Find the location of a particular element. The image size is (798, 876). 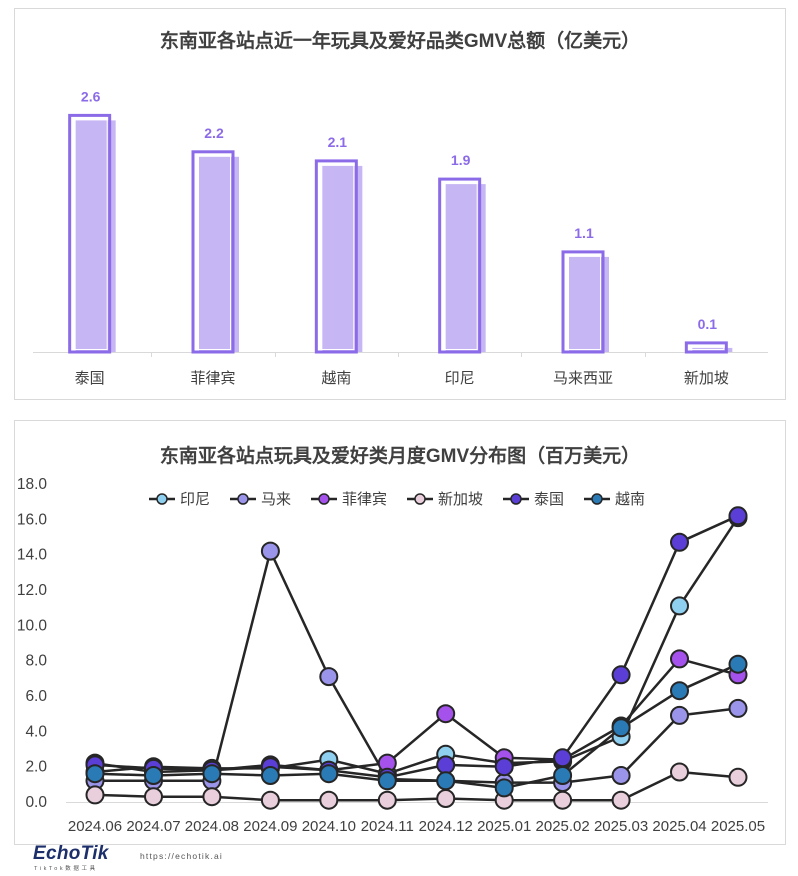

x-tick-label: 2024.10 is located at coordinates (329, 826).